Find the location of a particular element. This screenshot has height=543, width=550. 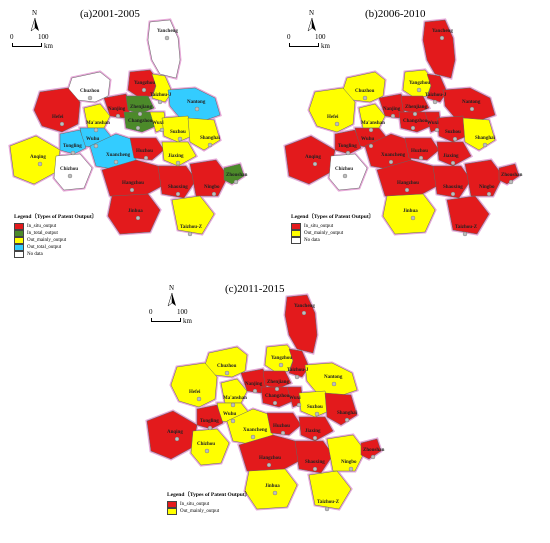

city-marker-nanjing is located at coordinates (118, 116).